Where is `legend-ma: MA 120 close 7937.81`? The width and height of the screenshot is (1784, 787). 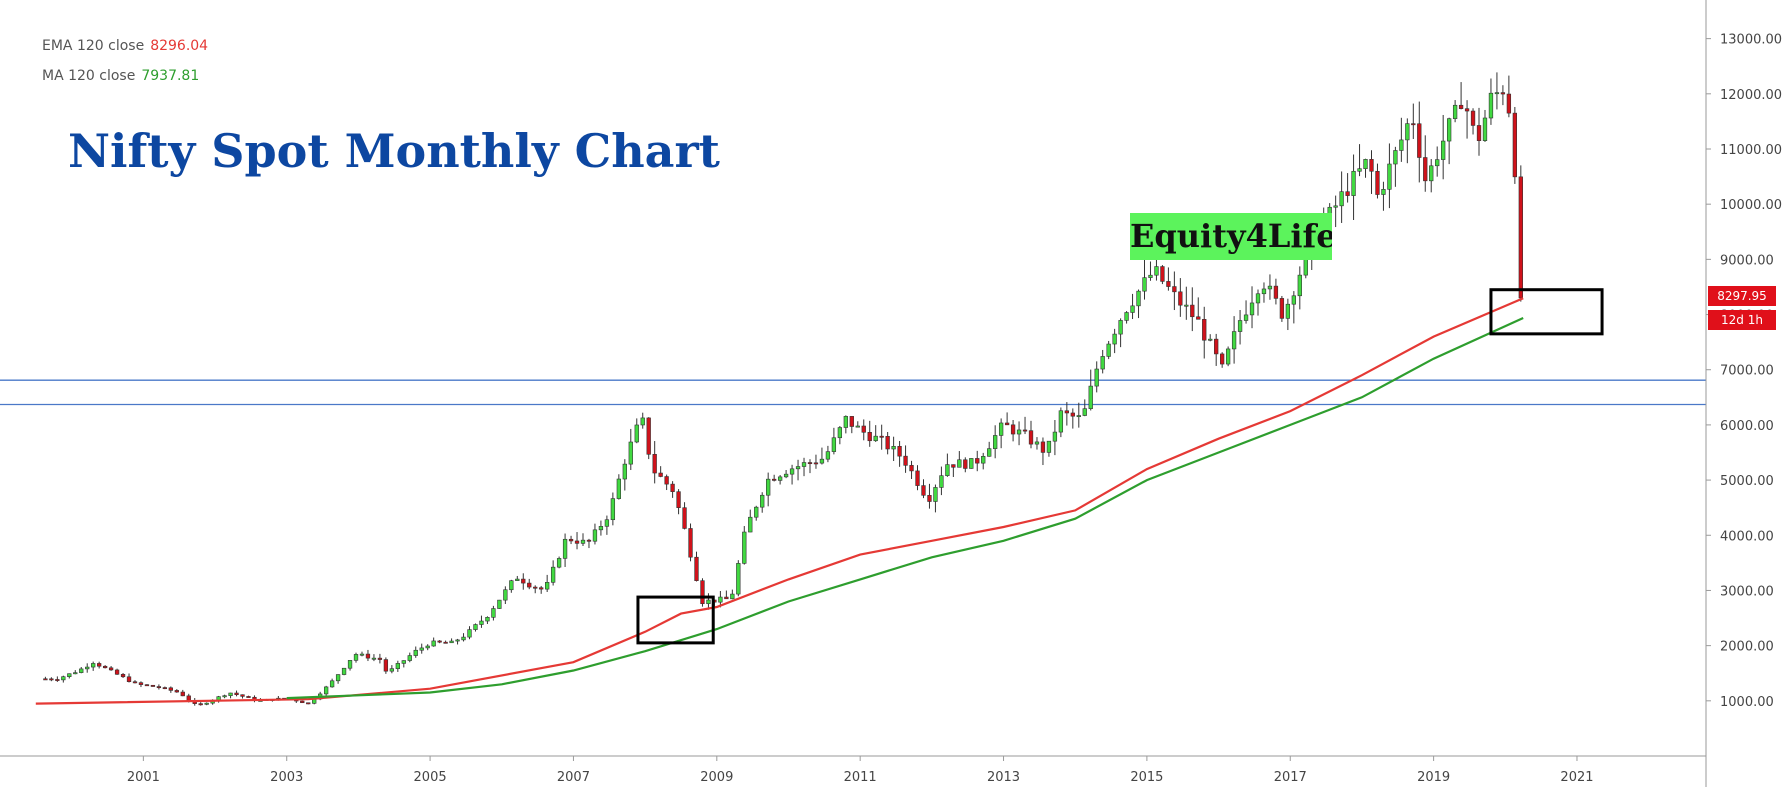 legend-ma: MA 120 close 7937.81 is located at coordinates (120, 76).